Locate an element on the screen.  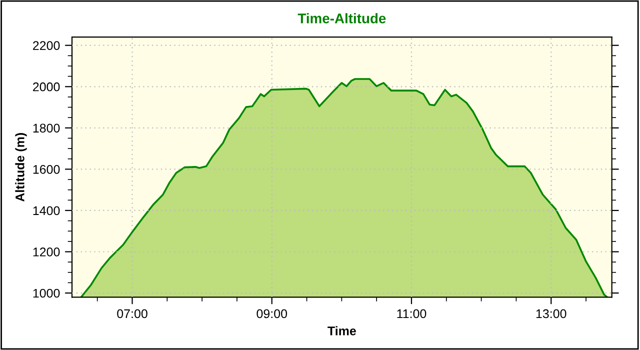
y-tick-label: 2200 is located at coordinates (46, 45).